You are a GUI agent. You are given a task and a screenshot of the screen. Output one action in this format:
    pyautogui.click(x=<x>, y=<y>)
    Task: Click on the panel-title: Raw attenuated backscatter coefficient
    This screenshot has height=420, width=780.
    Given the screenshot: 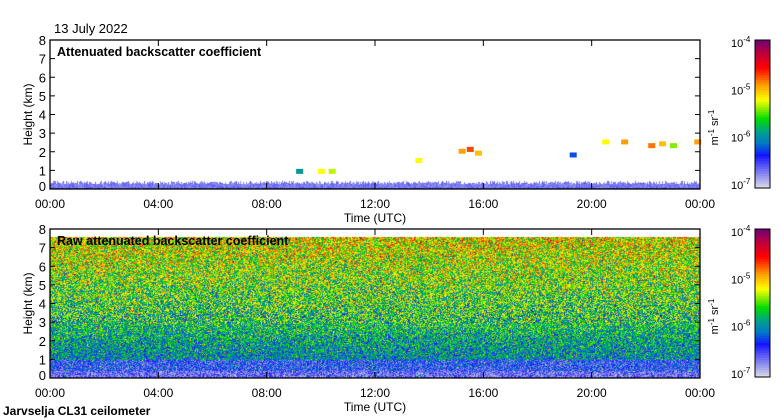 What is the action you would take?
    pyautogui.click(x=173, y=241)
    